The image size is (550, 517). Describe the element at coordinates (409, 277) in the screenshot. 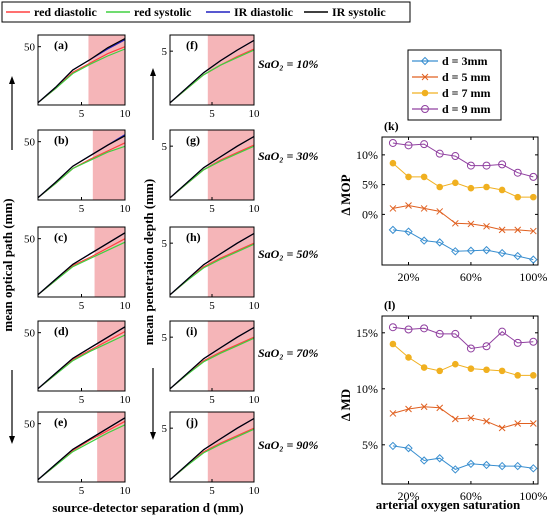

I see `r-xtick-label-0-0: 20%` at that location.